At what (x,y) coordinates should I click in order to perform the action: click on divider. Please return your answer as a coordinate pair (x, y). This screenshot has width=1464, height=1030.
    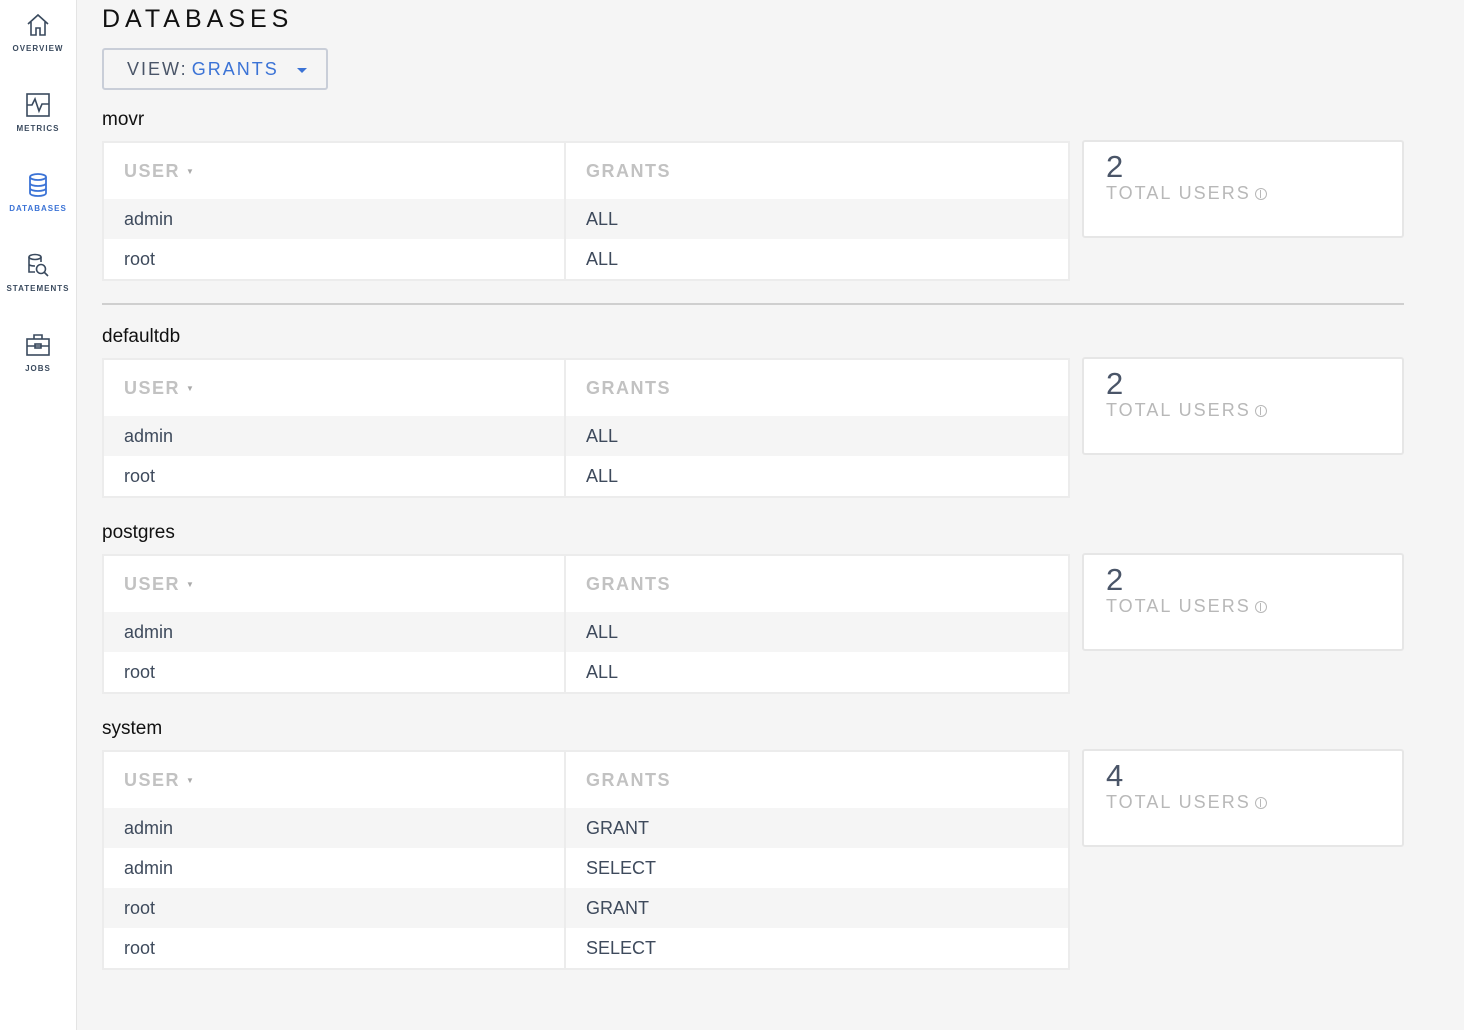
    Looking at the image, I should click on (753, 304).